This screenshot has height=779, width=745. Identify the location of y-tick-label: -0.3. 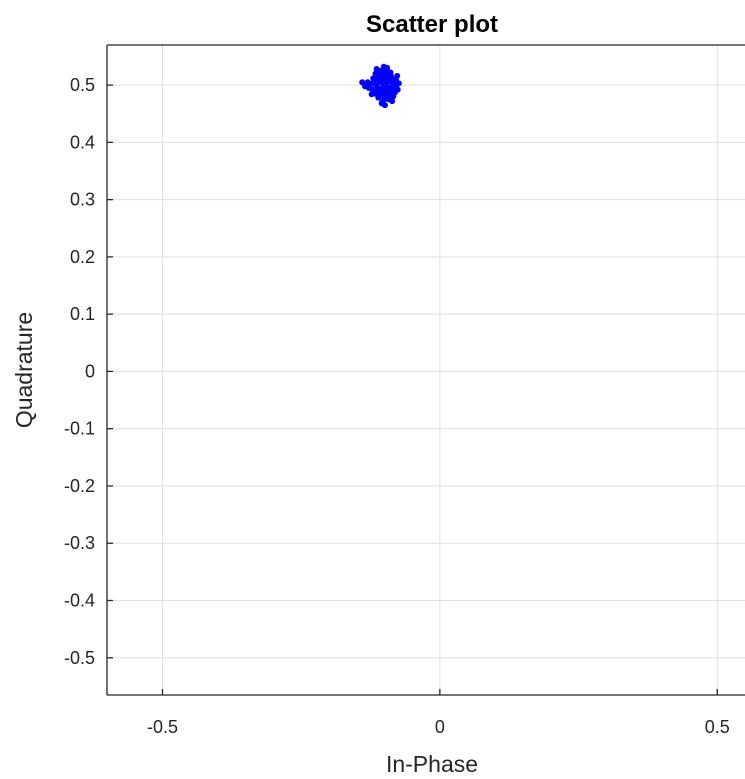
(79, 543).